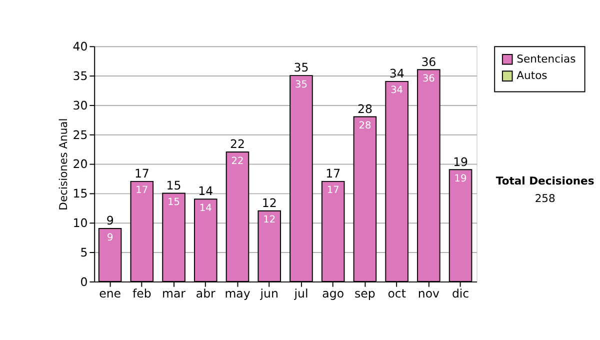  Describe the element at coordinates (142, 293) in the screenshot. I see `x-tick-label: feb` at that location.